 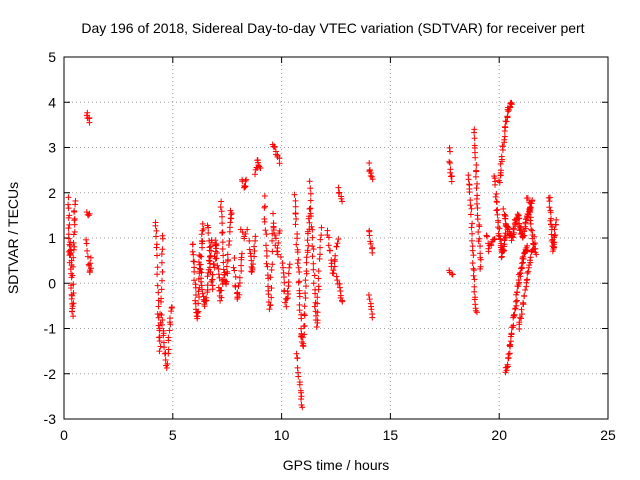 I want to click on y-tick-label: 2, so click(x=52, y=193).